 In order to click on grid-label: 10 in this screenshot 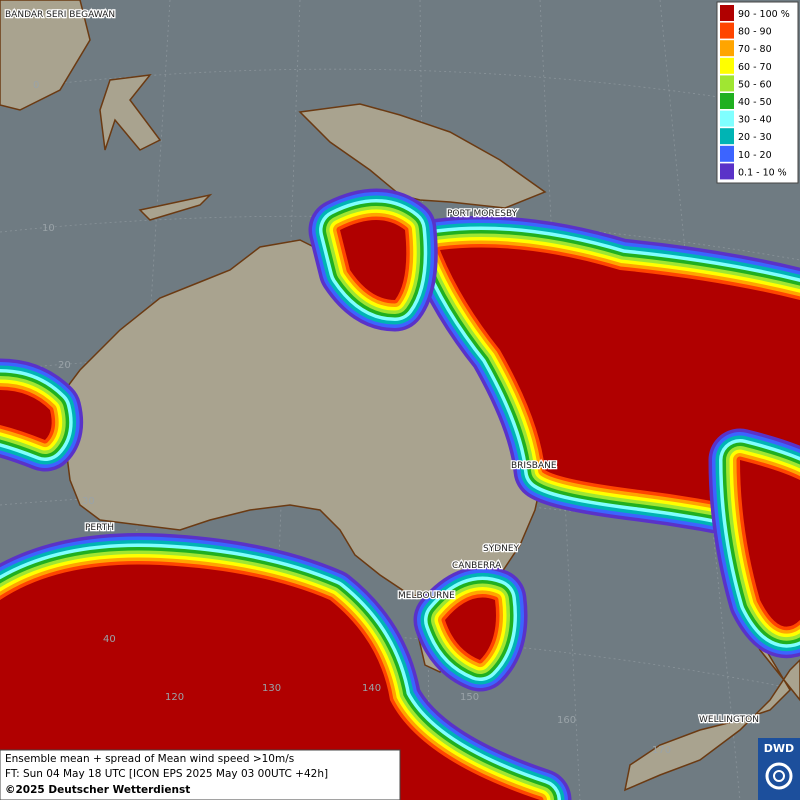, I will do `click(48, 228)`.